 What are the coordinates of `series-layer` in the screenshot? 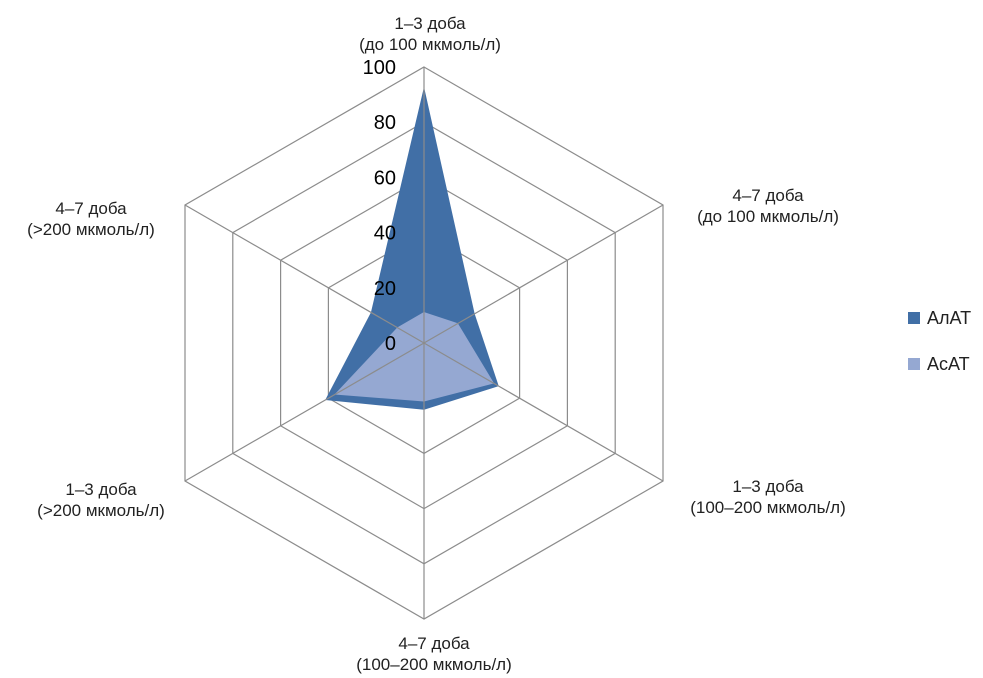 It's located at (412, 249).